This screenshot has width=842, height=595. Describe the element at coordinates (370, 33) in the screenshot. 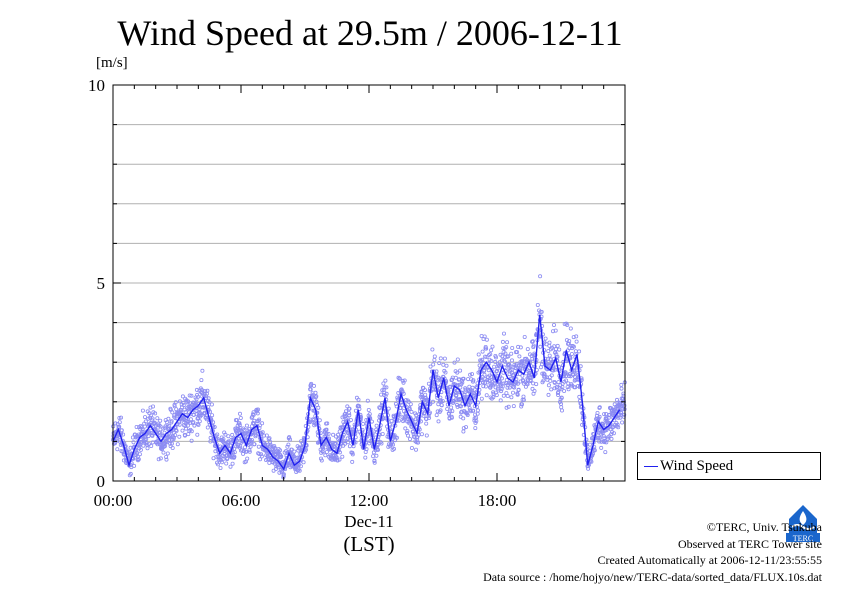

I see `chart-title: Wind Speed at 29.5m / 2006-12-11` at that location.